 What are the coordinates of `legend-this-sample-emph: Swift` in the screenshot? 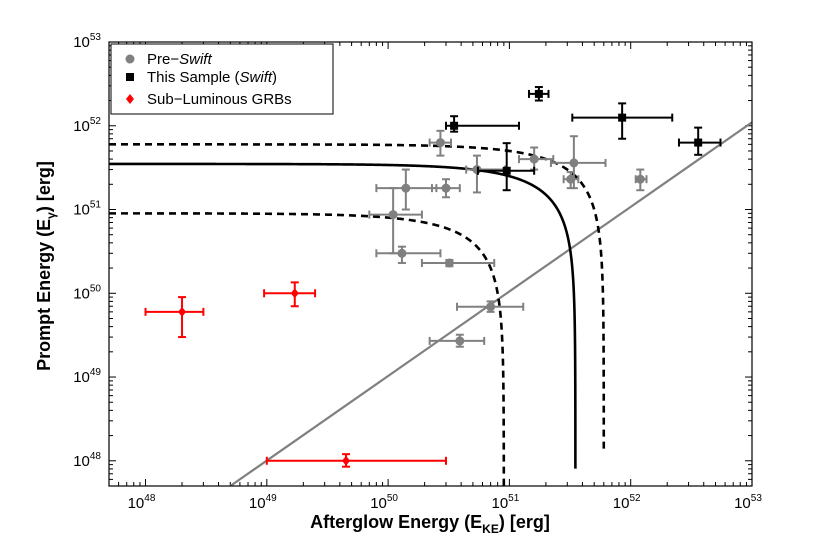 It's located at (256, 77).